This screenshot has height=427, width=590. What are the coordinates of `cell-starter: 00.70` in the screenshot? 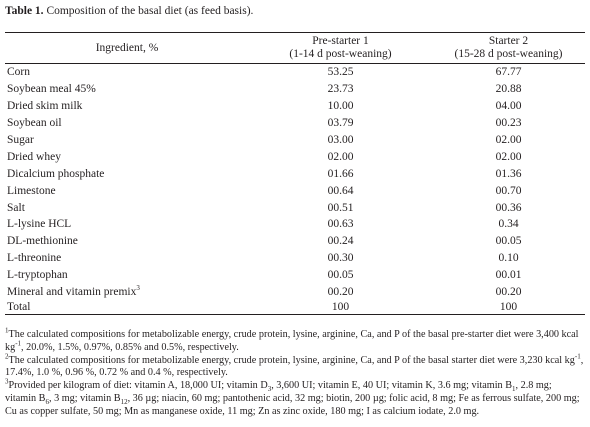 It's located at (508, 190).